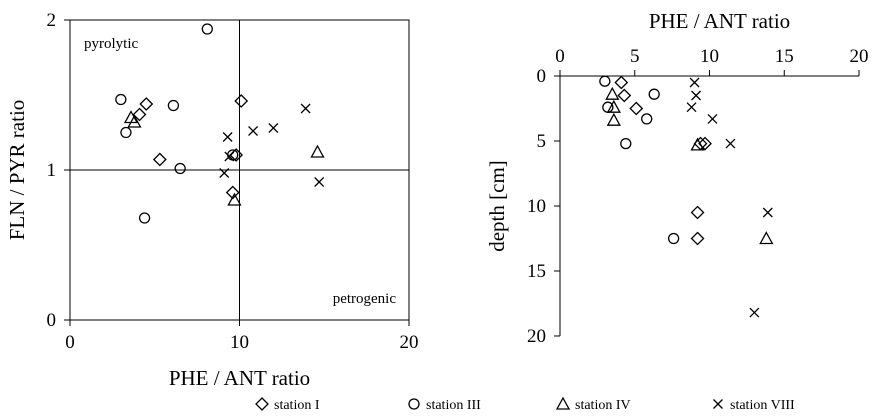 The width and height of the screenshot is (879, 419). What do you see at coordinates (536, 336) in the screenshot?
I see `y-tick-label: 20` at bounding box center [536, 336].